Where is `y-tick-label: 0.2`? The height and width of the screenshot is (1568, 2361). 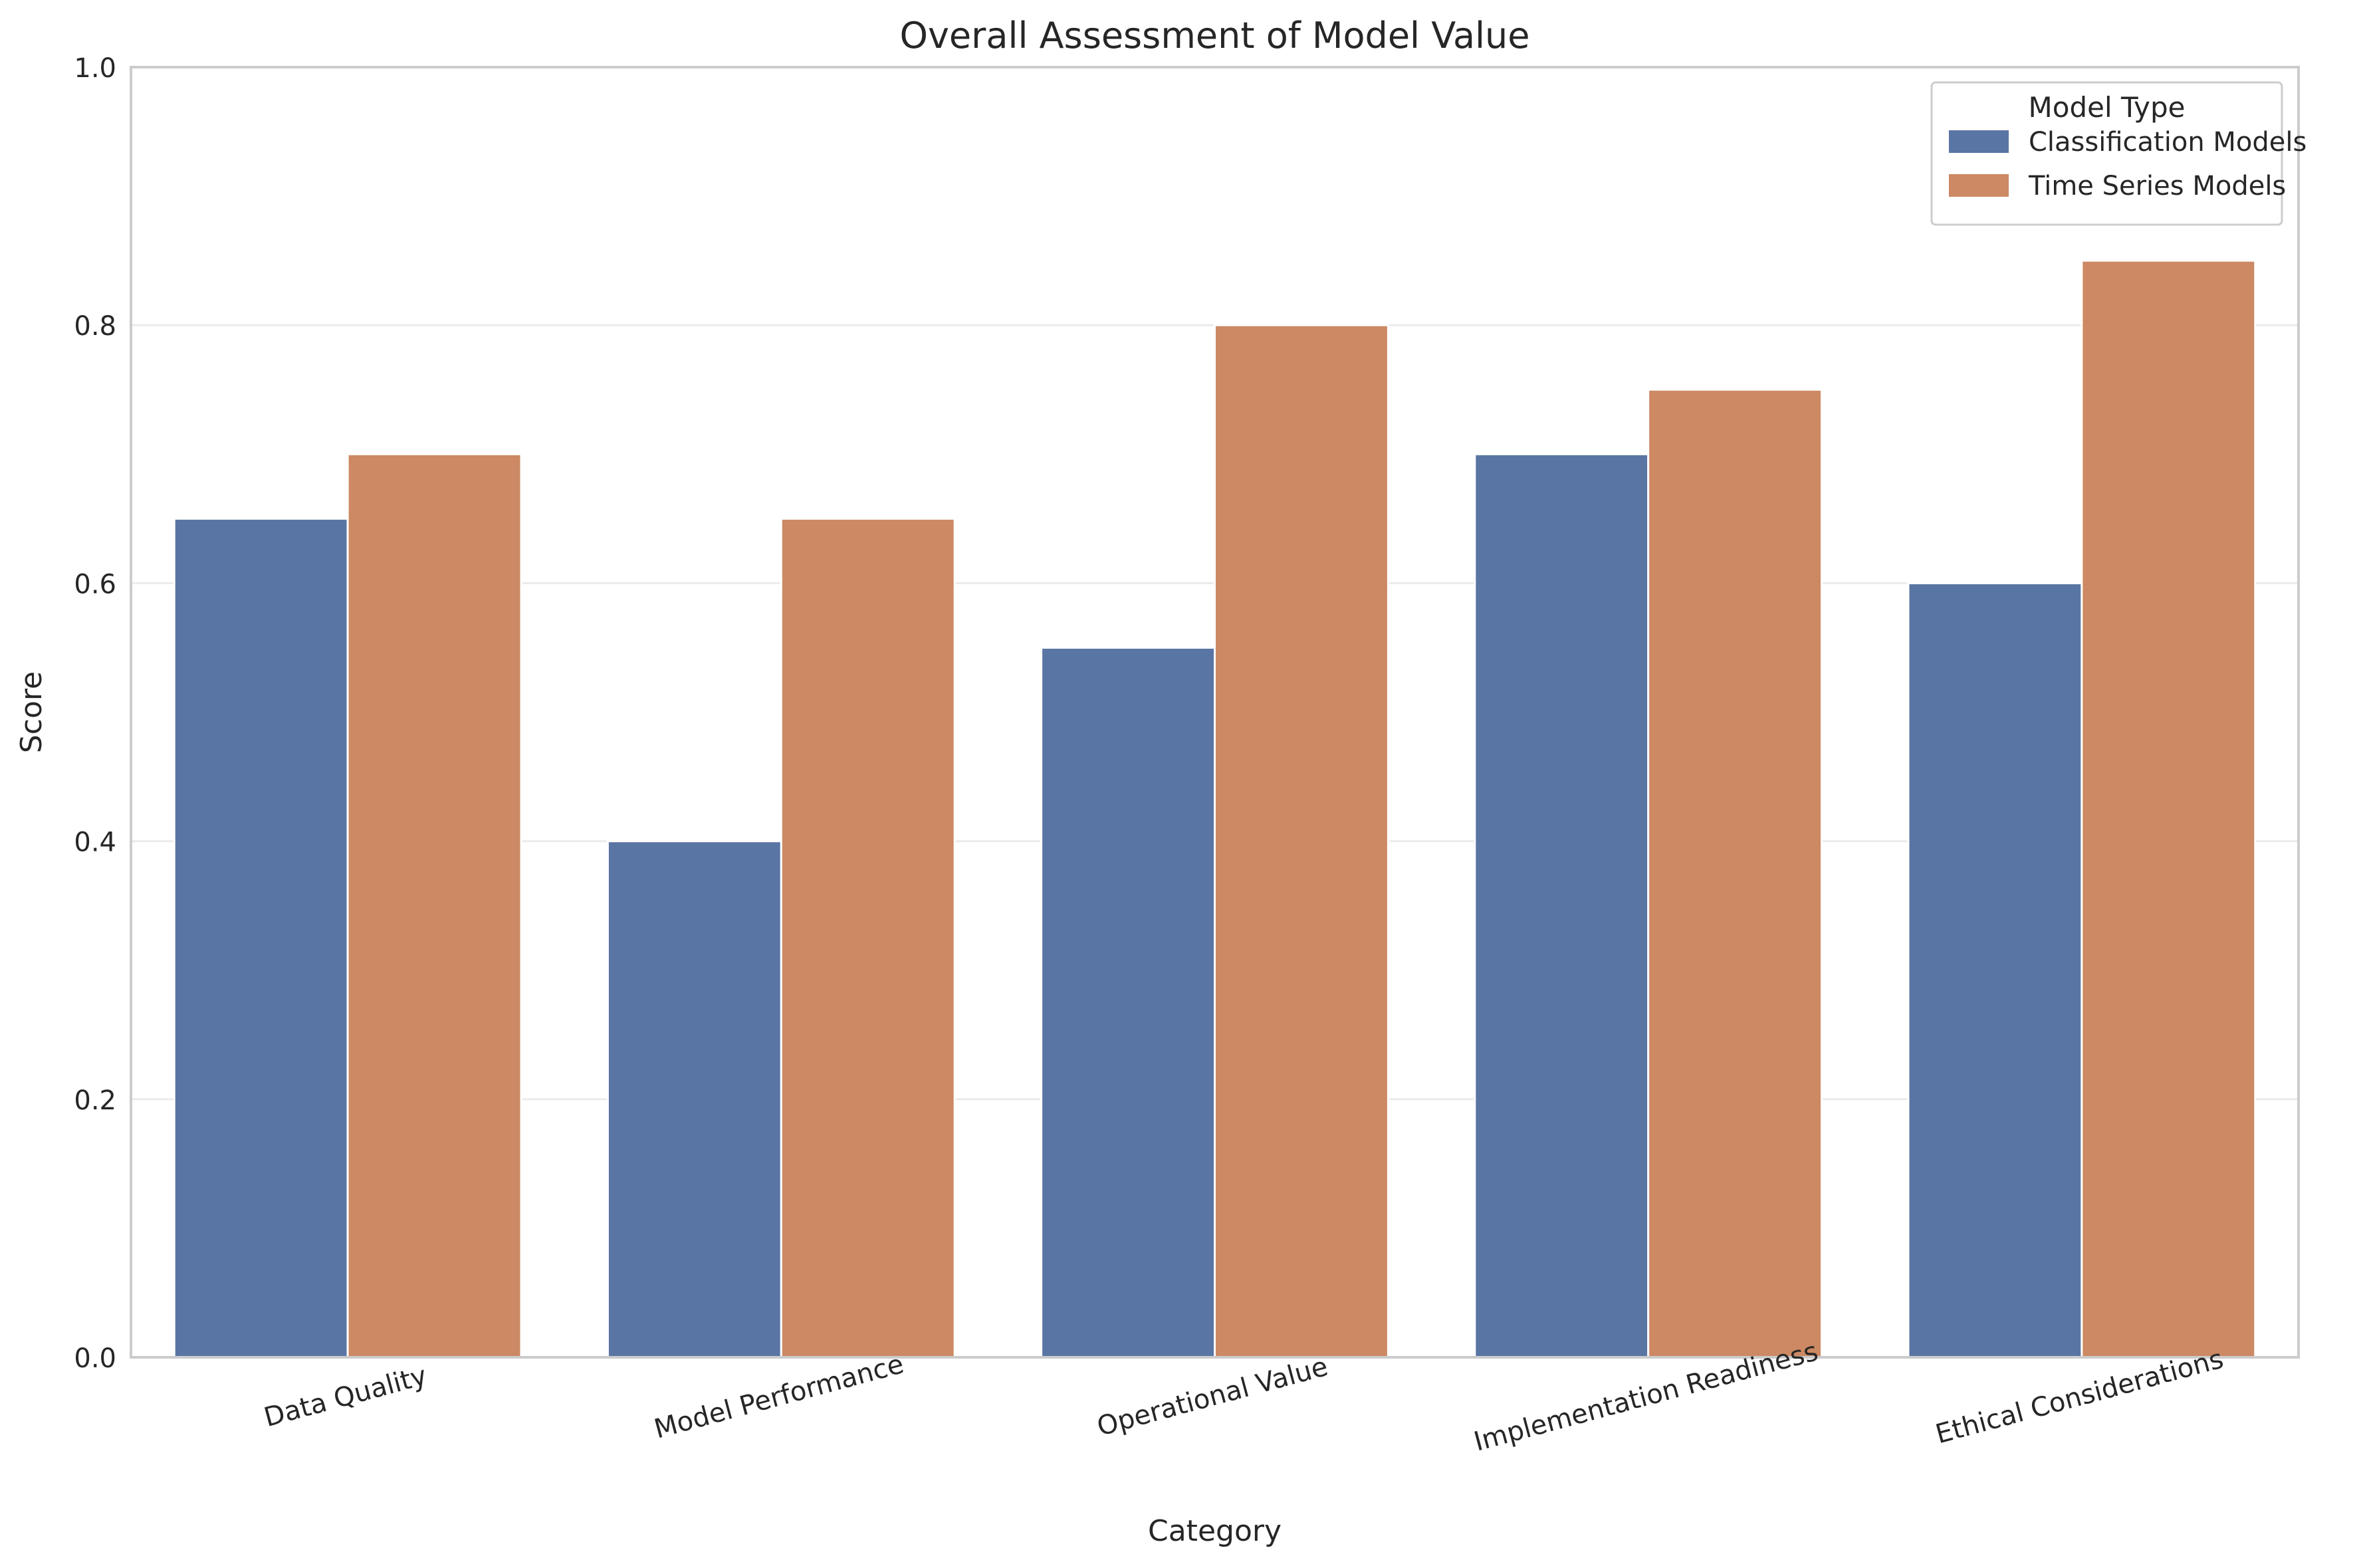 y-tick-label: 0.2 is located at coordinates (95, 1100).